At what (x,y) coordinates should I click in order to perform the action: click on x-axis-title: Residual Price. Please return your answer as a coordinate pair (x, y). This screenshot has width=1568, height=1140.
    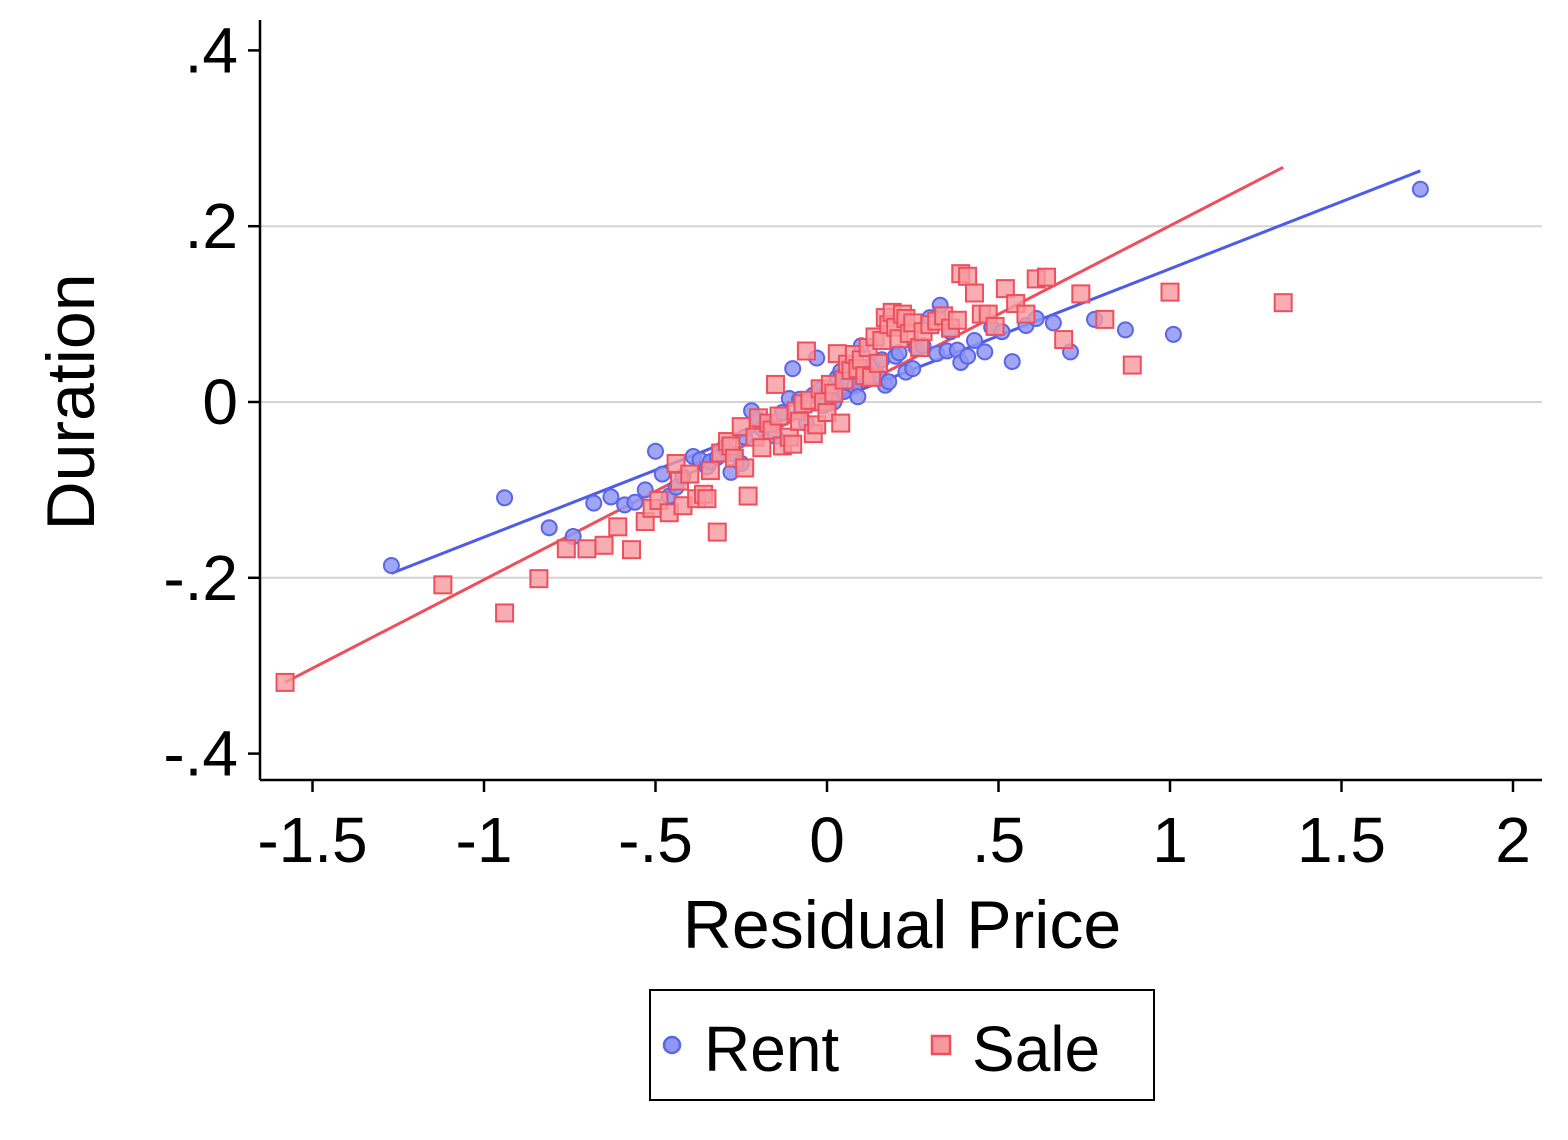
    Looking at the image, I should click on (902, 925).